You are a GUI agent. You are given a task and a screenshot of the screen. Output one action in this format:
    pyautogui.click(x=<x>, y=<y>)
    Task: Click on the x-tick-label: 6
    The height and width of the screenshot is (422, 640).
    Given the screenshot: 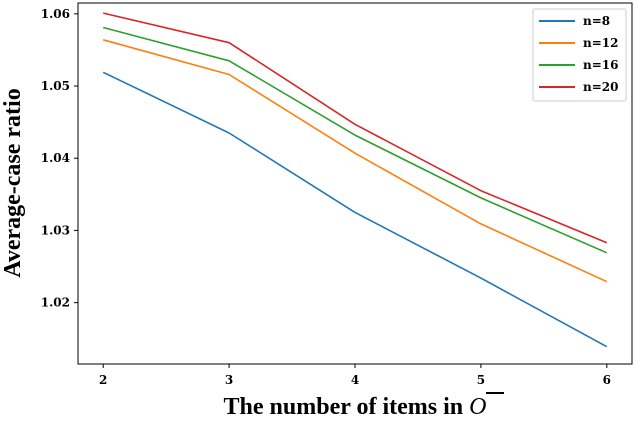 What is the action you would take?
    pyautogui.click(x=607, y=380)
    